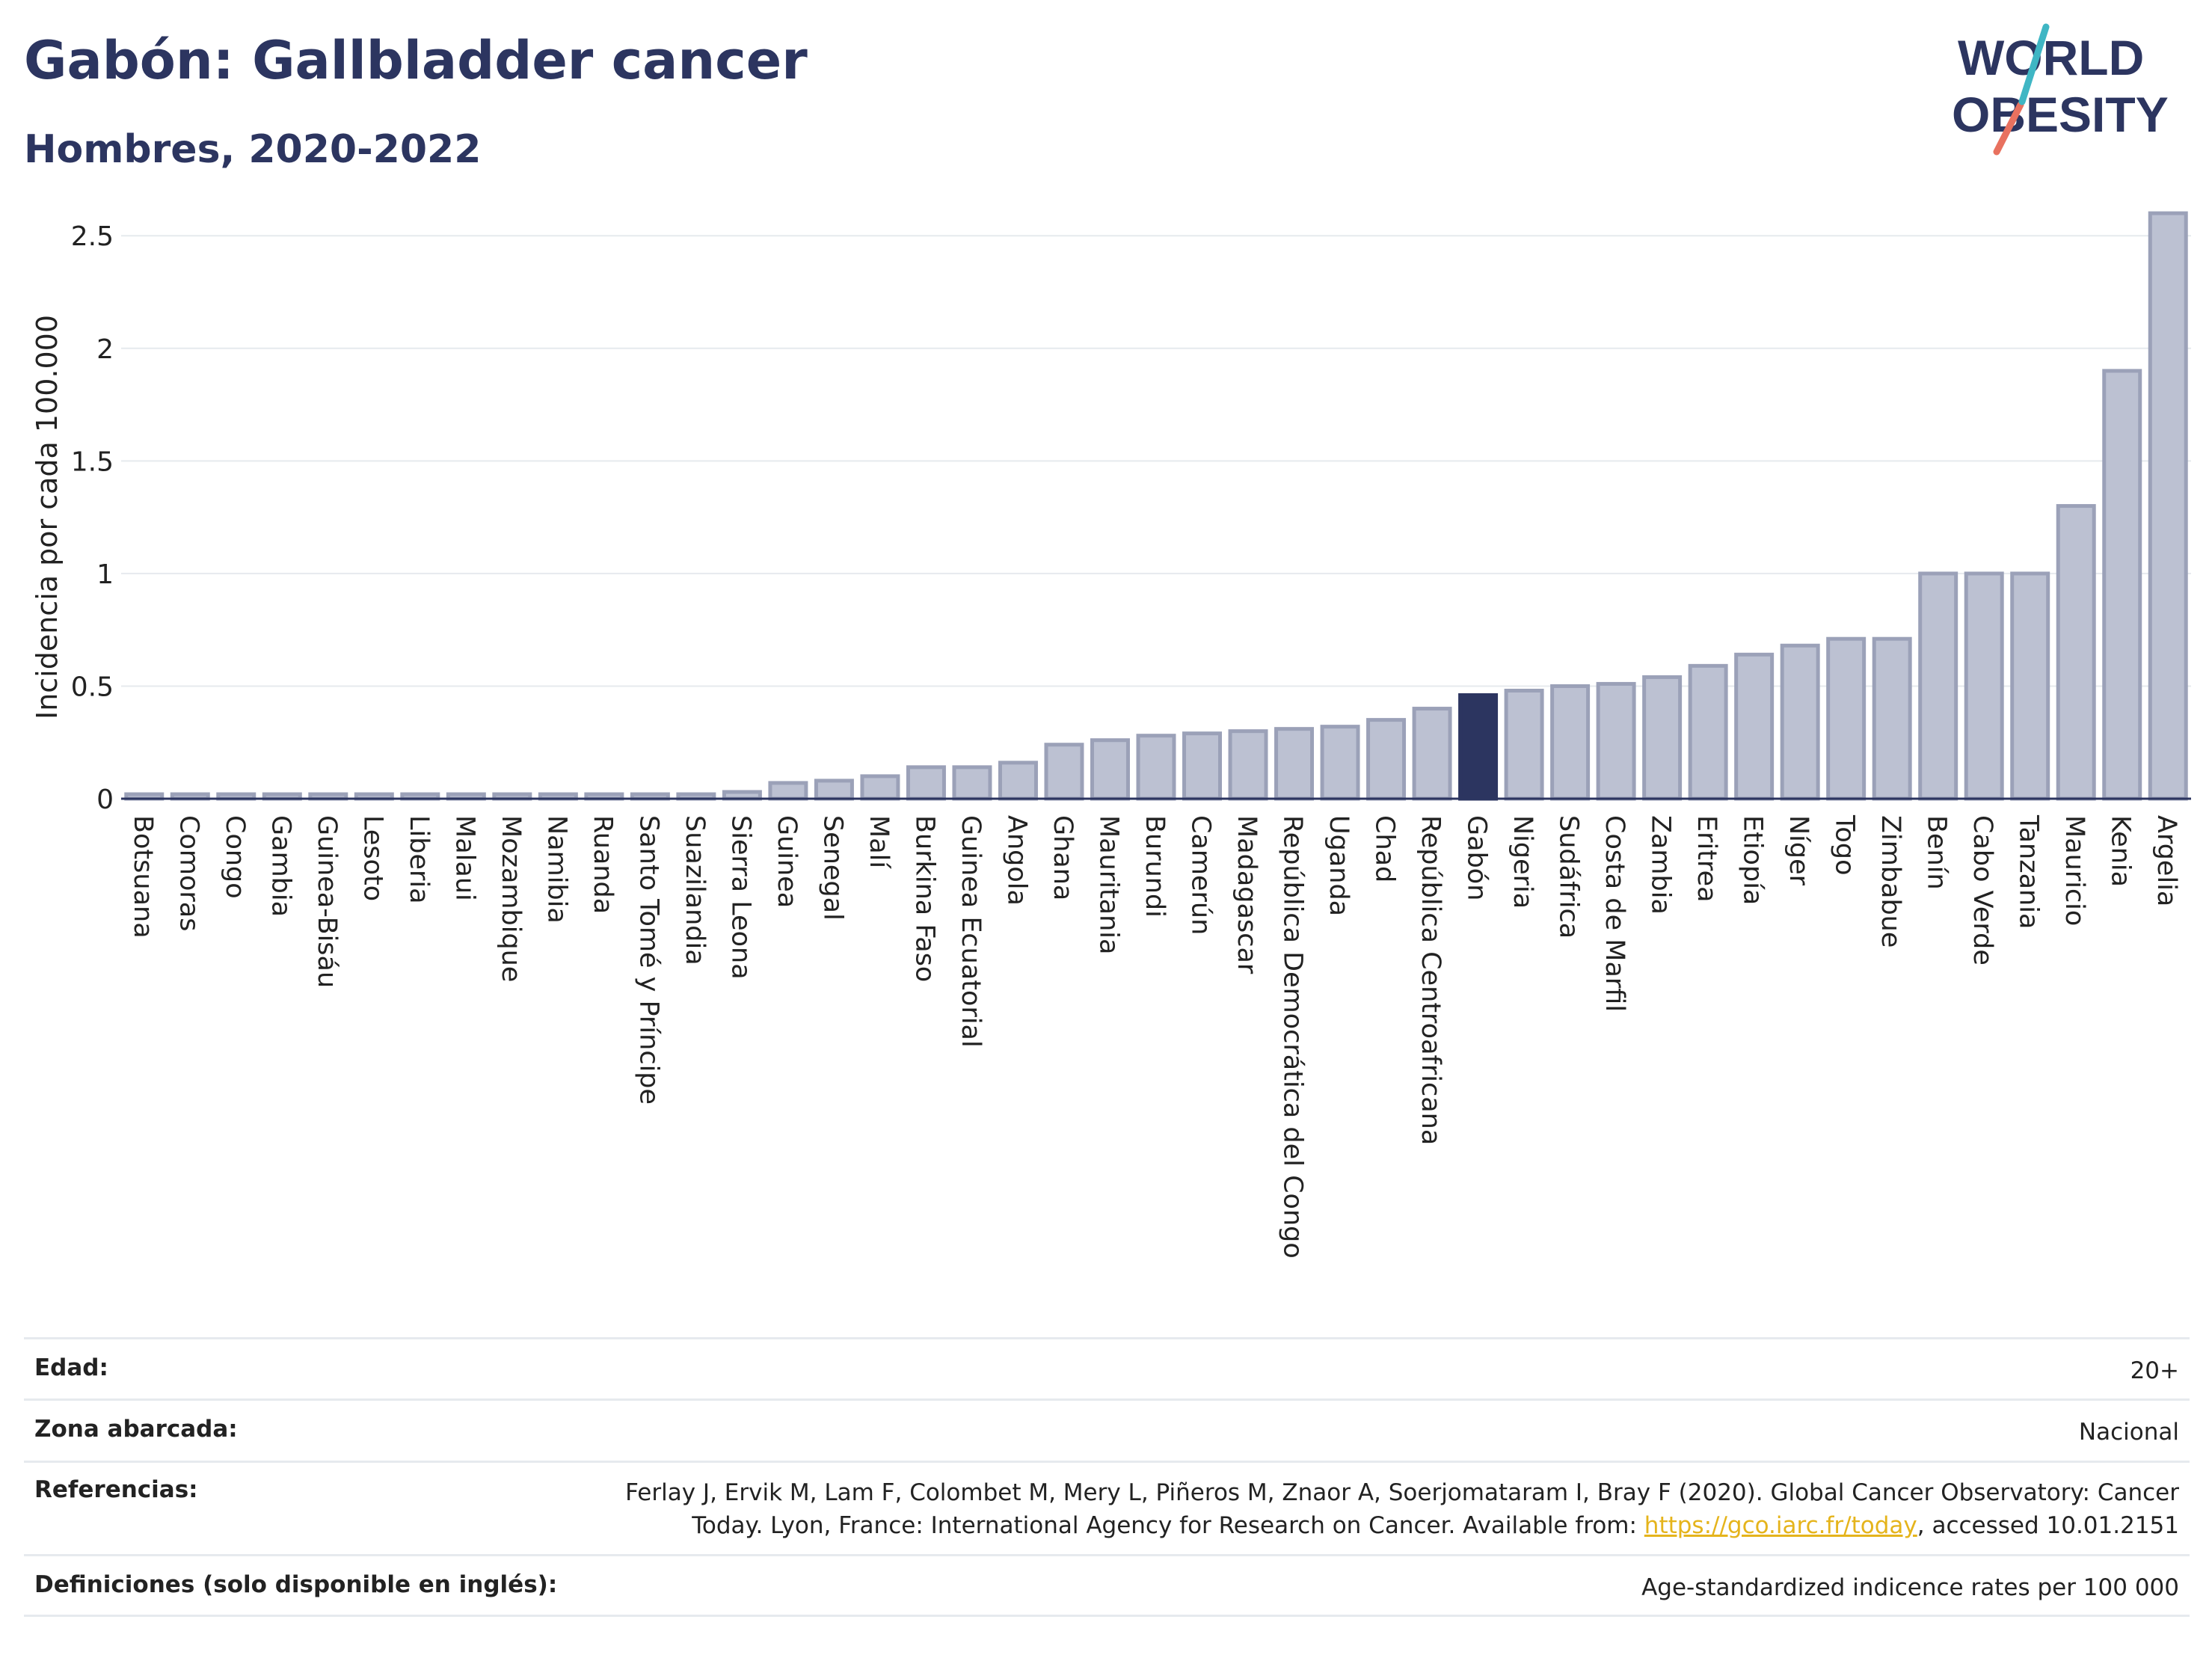  What do you see at coordinates (1108, 884) in the screenshot?
I see `x-tick-label: Mauritania` at bounding box center [1108, 884].